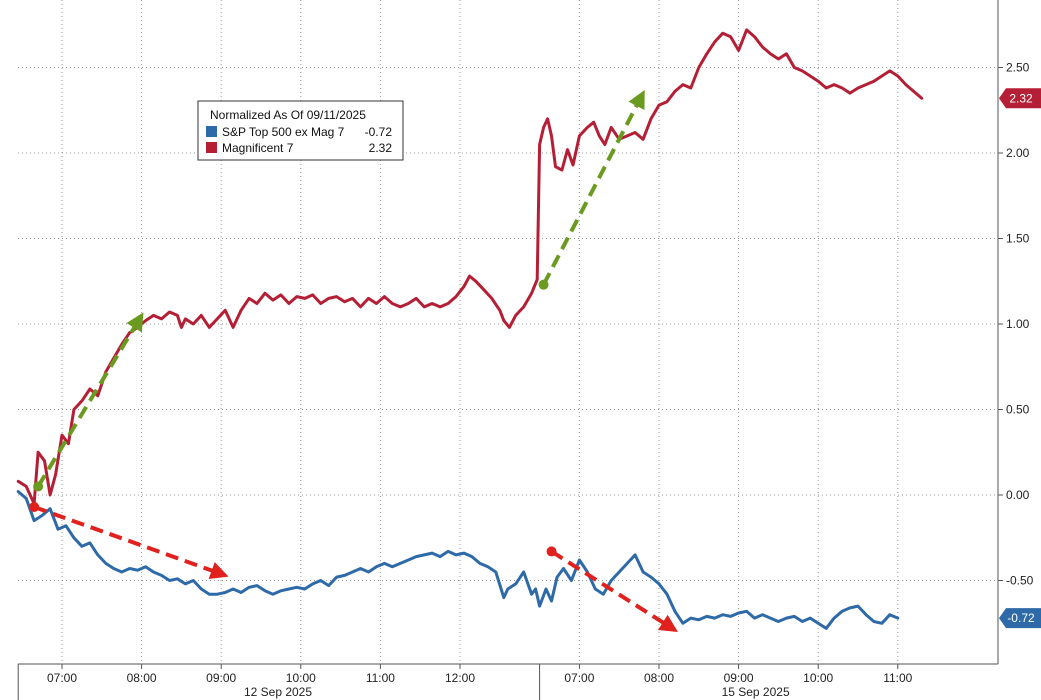 Image resolution: width=1041 pixels, height=700 pixels. I want to click on y-tick-label: 2.00, so click(1018, 153).